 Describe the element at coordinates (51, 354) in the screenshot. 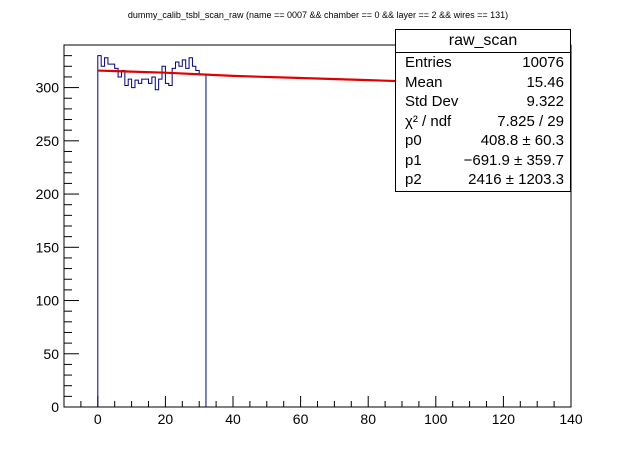

I see `y-tick-label: 50` at that location.